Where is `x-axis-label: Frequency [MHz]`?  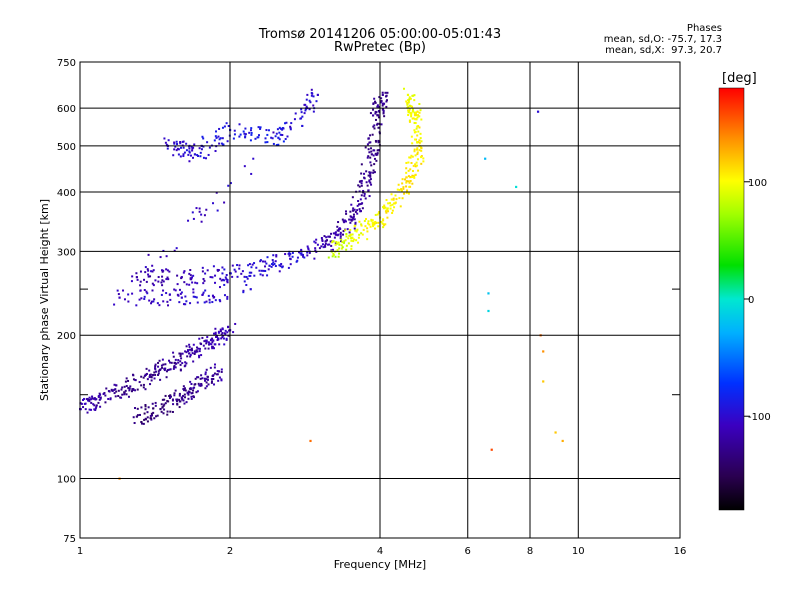
x-axis-label: Frequency [MHz] is located at coordinates (380, 564).